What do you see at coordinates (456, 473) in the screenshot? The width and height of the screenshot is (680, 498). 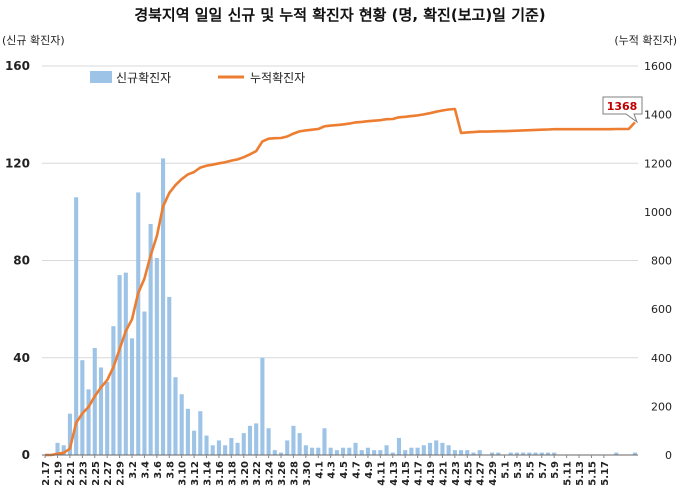 I see `x-tick-label: 4.23` at bounding box center [456, 473].